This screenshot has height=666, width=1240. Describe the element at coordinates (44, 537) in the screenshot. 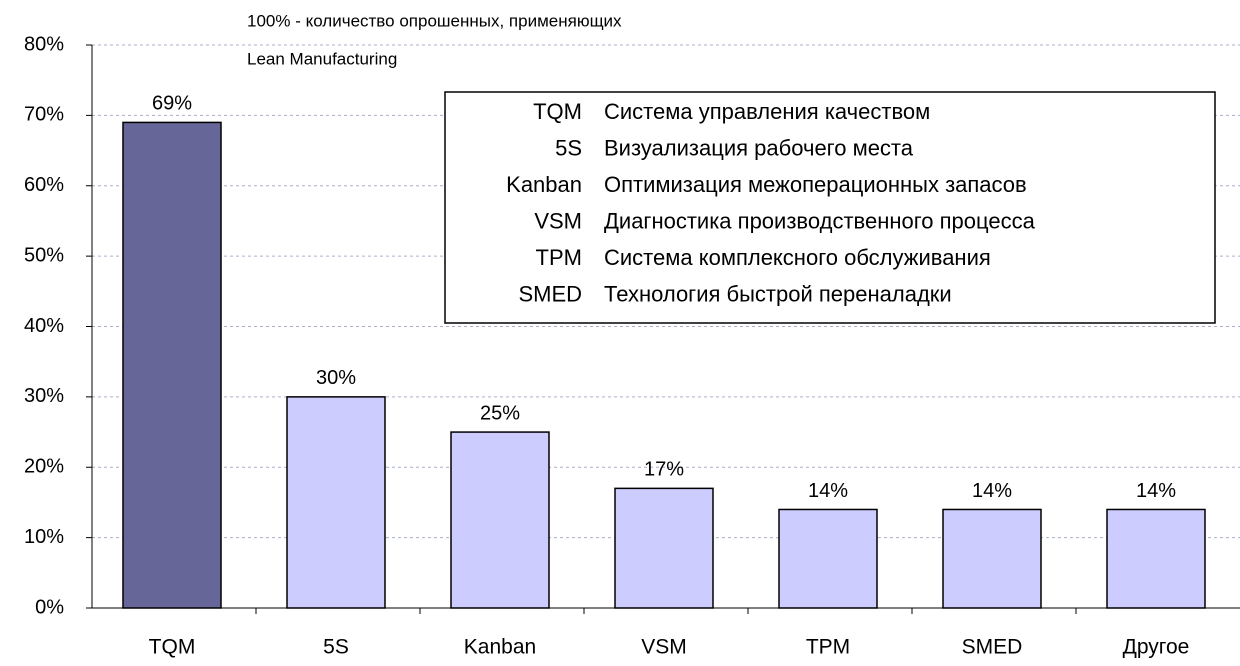

I see `y-tick-label: 10%` at that location.